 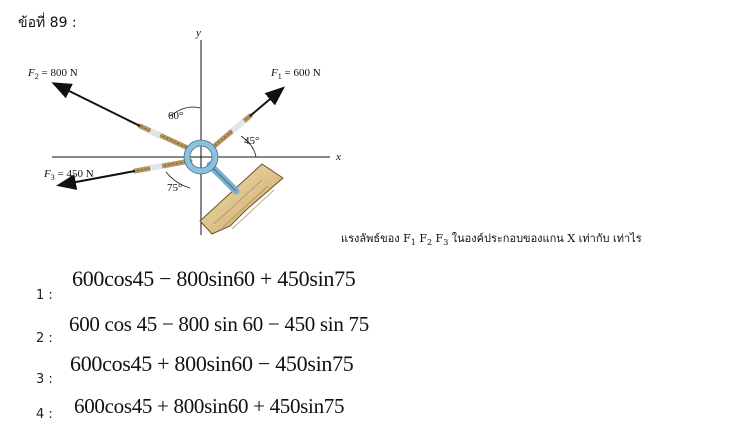 I want to click on eyebolt-ring, so click(x=201, y=157).